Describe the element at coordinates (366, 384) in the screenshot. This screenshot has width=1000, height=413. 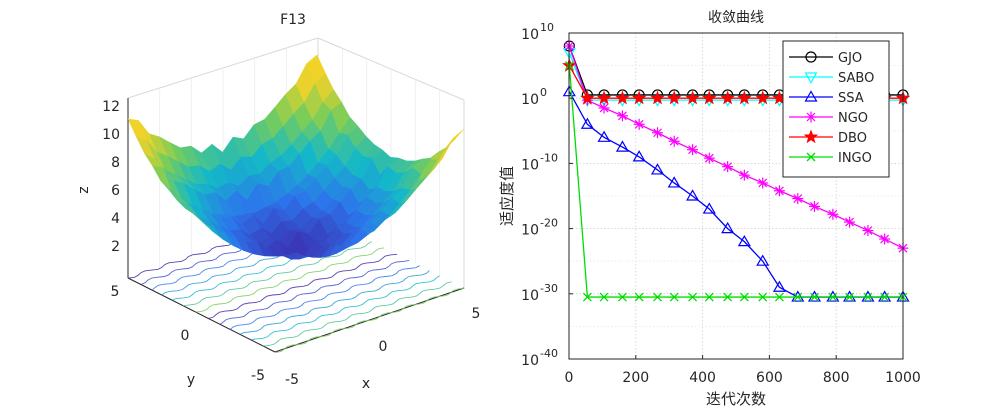
I see `x-axis-label: x` at that location.